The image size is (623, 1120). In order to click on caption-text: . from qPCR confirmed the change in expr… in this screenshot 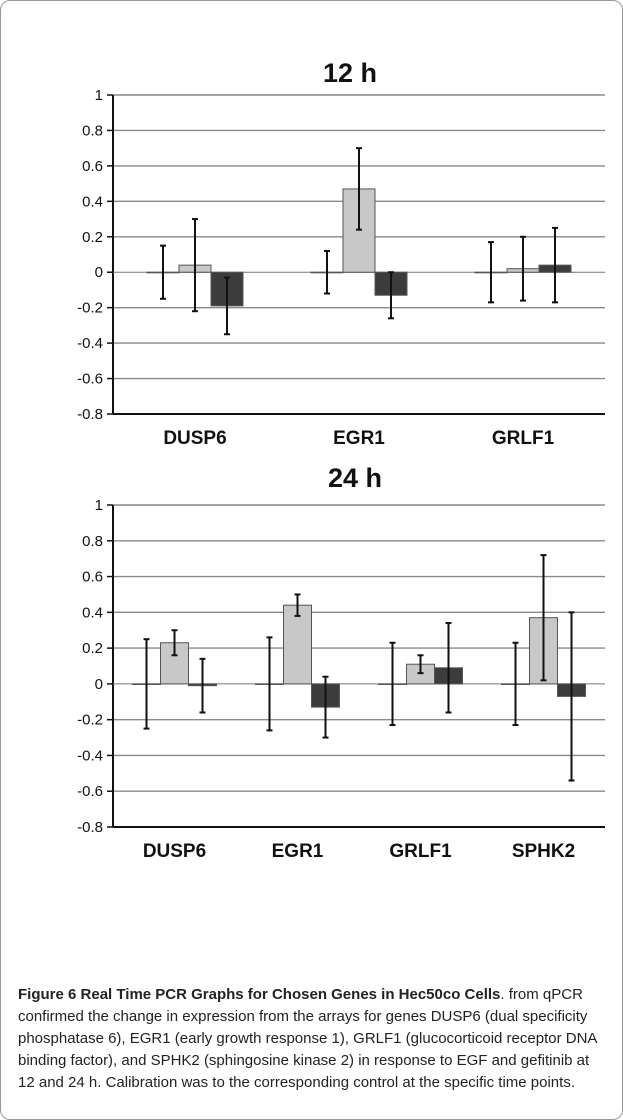, I will do `click(307, 1038)`.